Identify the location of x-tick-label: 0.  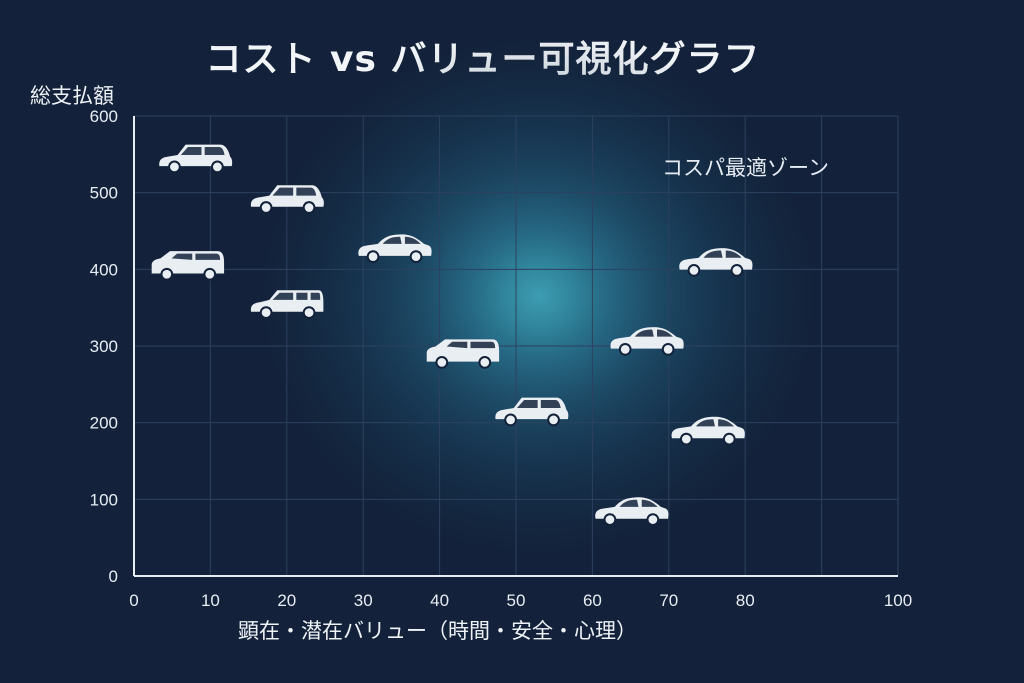
(133, 600).